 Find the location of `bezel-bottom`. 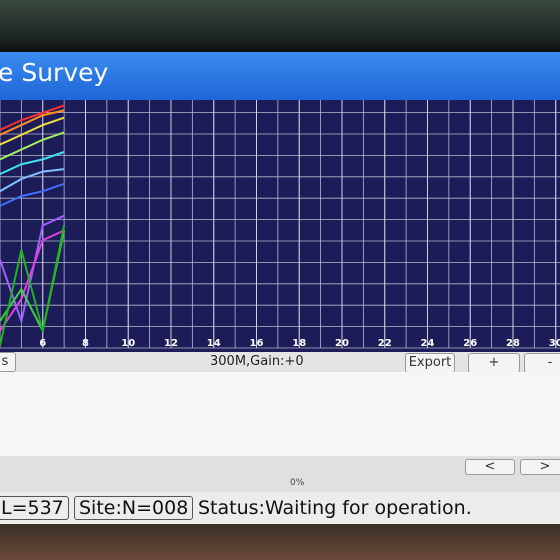

bezel-bottom is located at coordinates (280, 542).